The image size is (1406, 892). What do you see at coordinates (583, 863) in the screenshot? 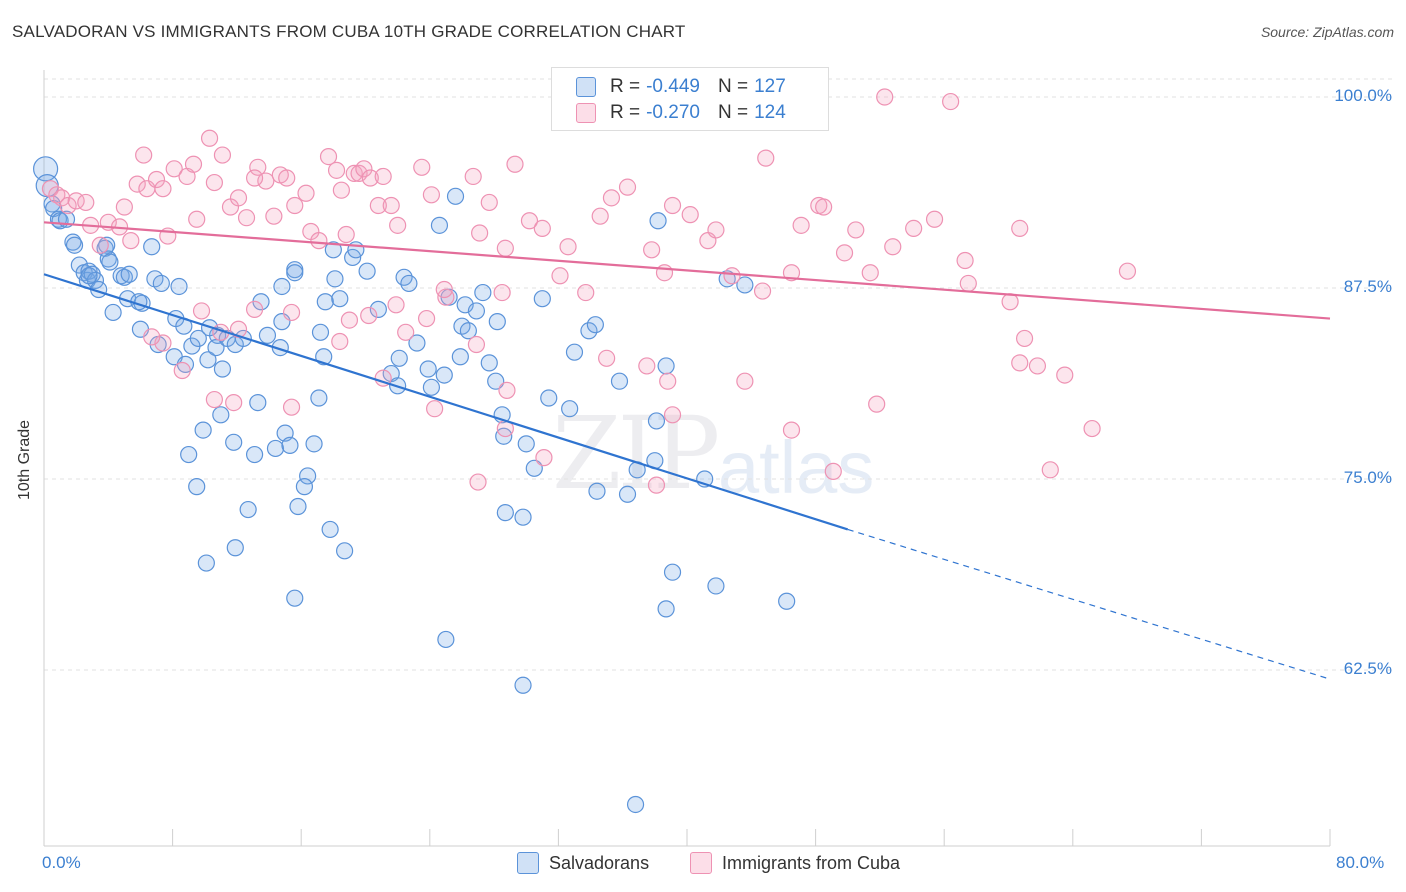
I see `legend-item-salvadorans: Salvadorans` at bounding box center [583, 863].